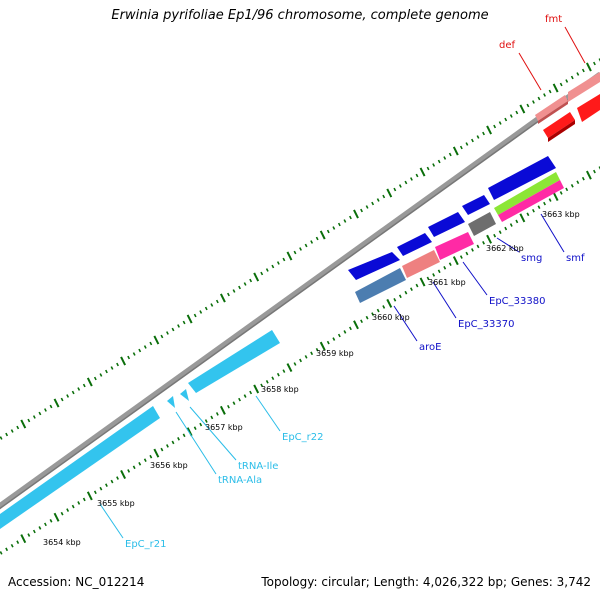 This screenshot has width=600, height=600. What do you see at coordinates (280, 389) in the screenshot?
I see `kbp-label: 3658 kbp` at bounding box center [280, 389].